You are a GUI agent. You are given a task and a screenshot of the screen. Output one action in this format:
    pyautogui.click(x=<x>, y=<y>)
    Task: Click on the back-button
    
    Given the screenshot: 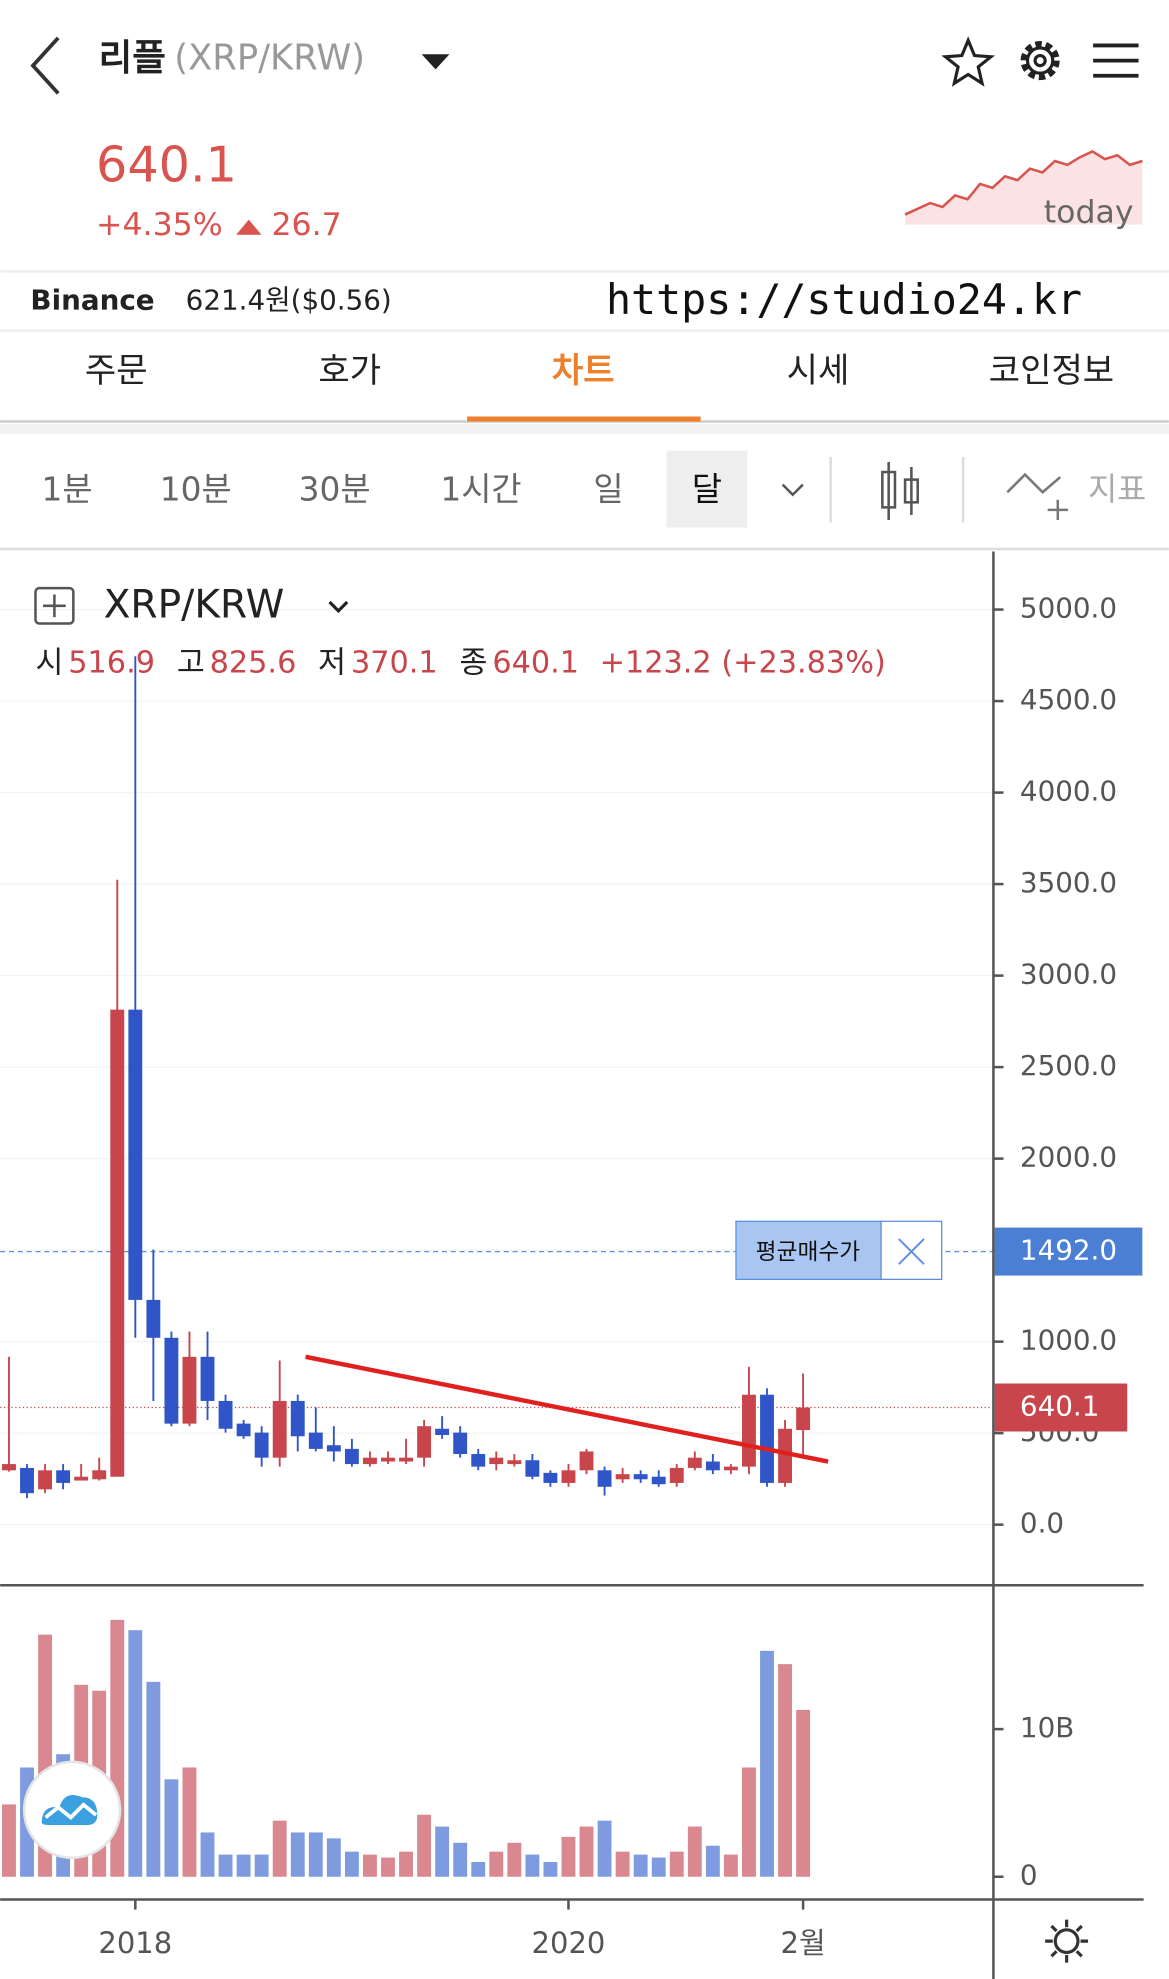 What is the action you would take?
    pyautogui.click(x=45, y=65)
    